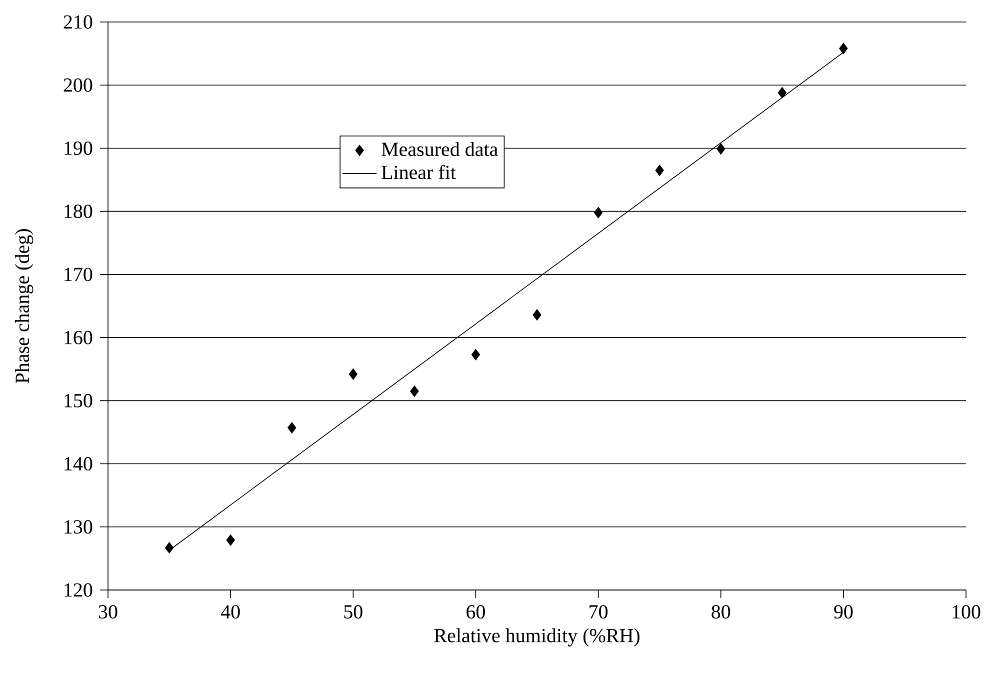  What do you see at coordinates (475, 612) in the screenshot?
I see `x-tick-label: 60` at bounding box center [475, 612].